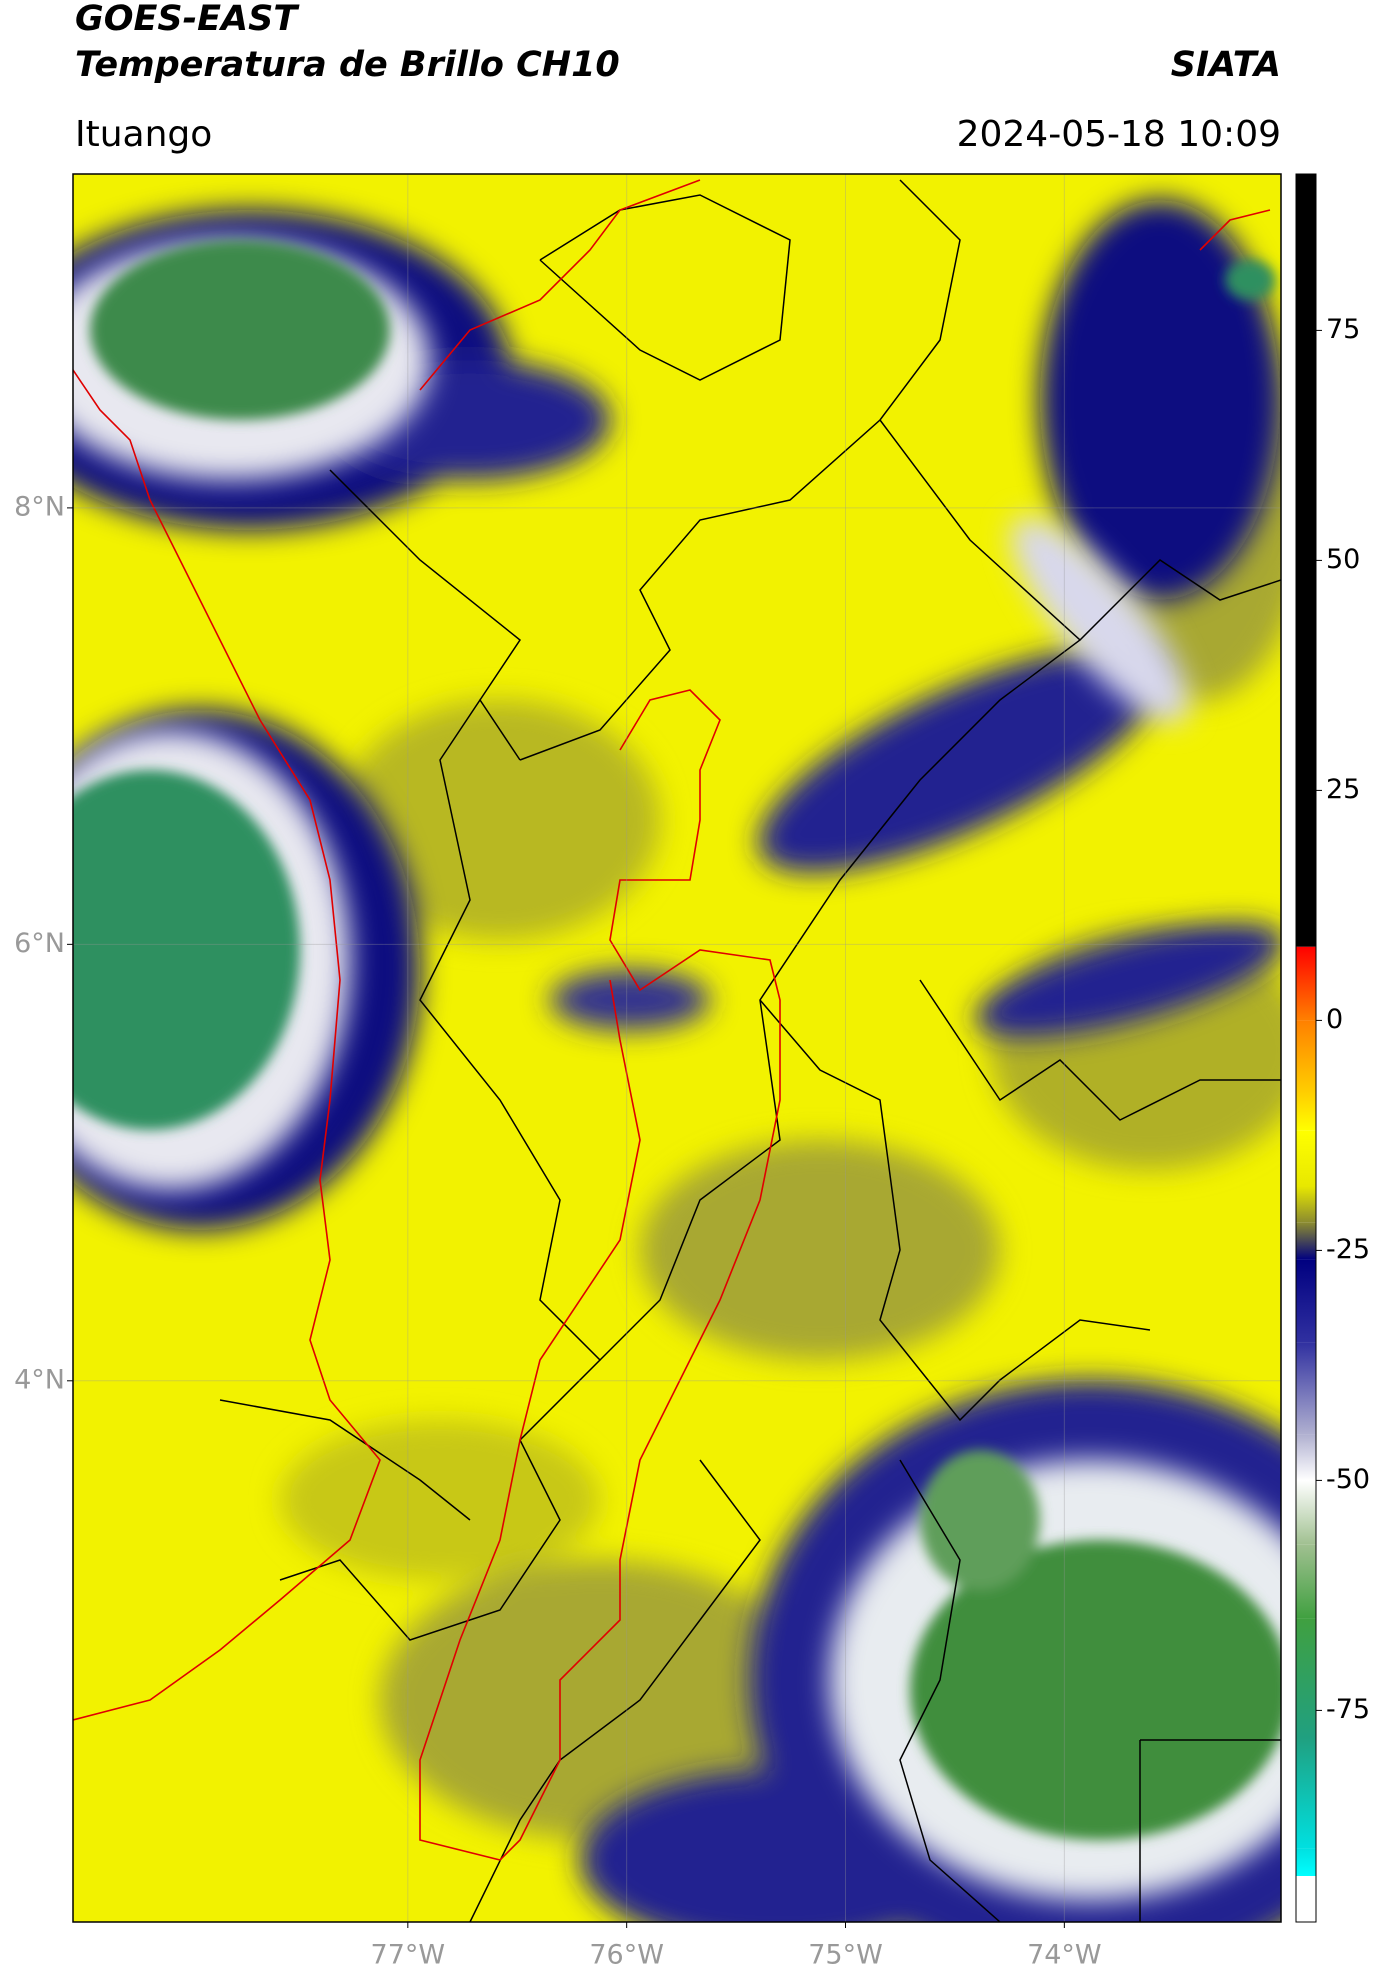 This screenshot has width=1384, height=1985. Describe the element at coordinates (845, 1955) in the screenshot. I see `lon-tick-label: 75°W` at that location.